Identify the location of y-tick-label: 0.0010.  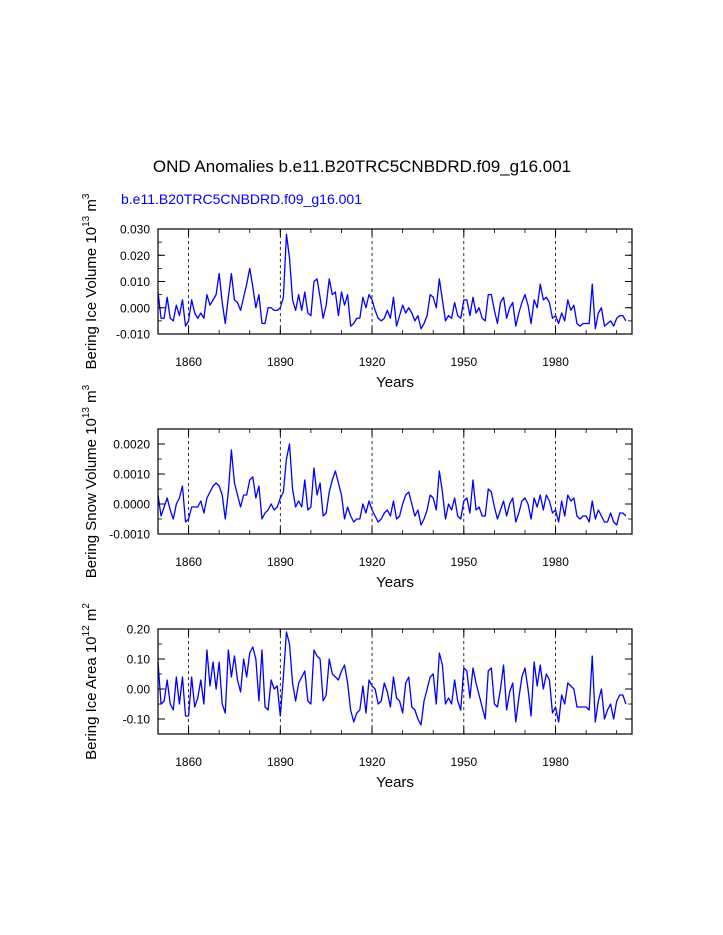
(131, 475).